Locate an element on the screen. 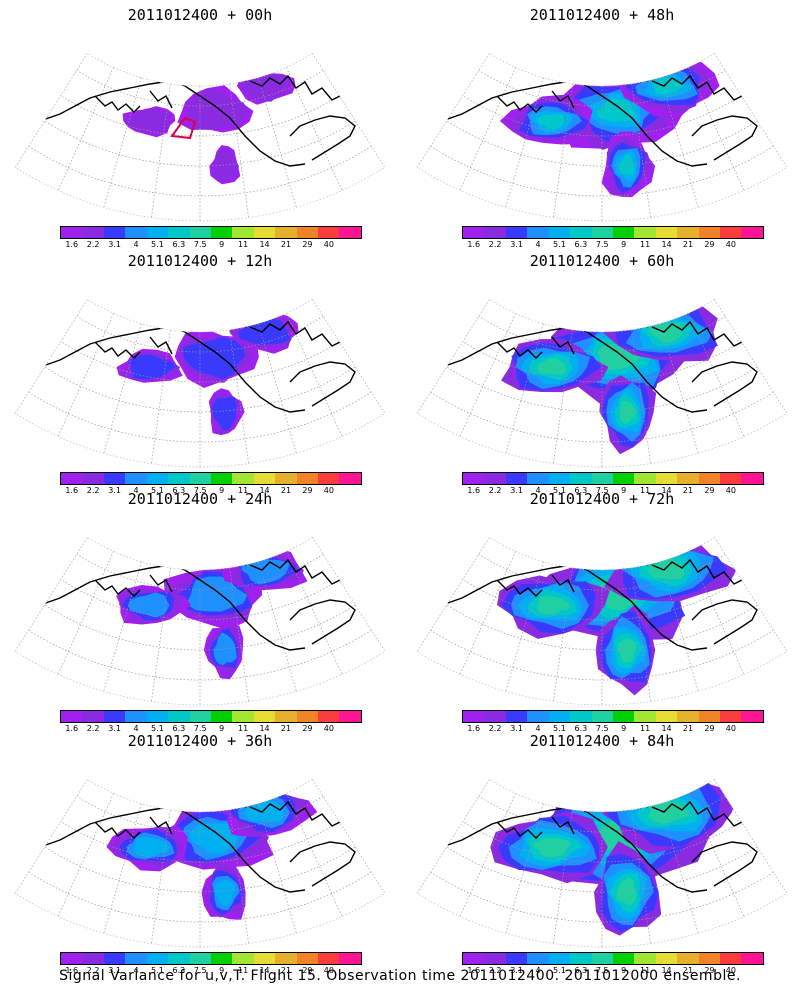  colorbar-tick-label: 1.6 is located at coordinates (72, 970).